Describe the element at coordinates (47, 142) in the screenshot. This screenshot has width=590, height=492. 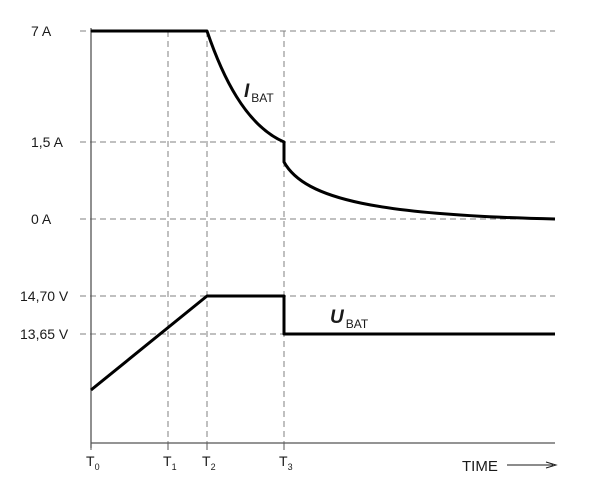
I see `label-1-5a: 1,5 A` at that location.